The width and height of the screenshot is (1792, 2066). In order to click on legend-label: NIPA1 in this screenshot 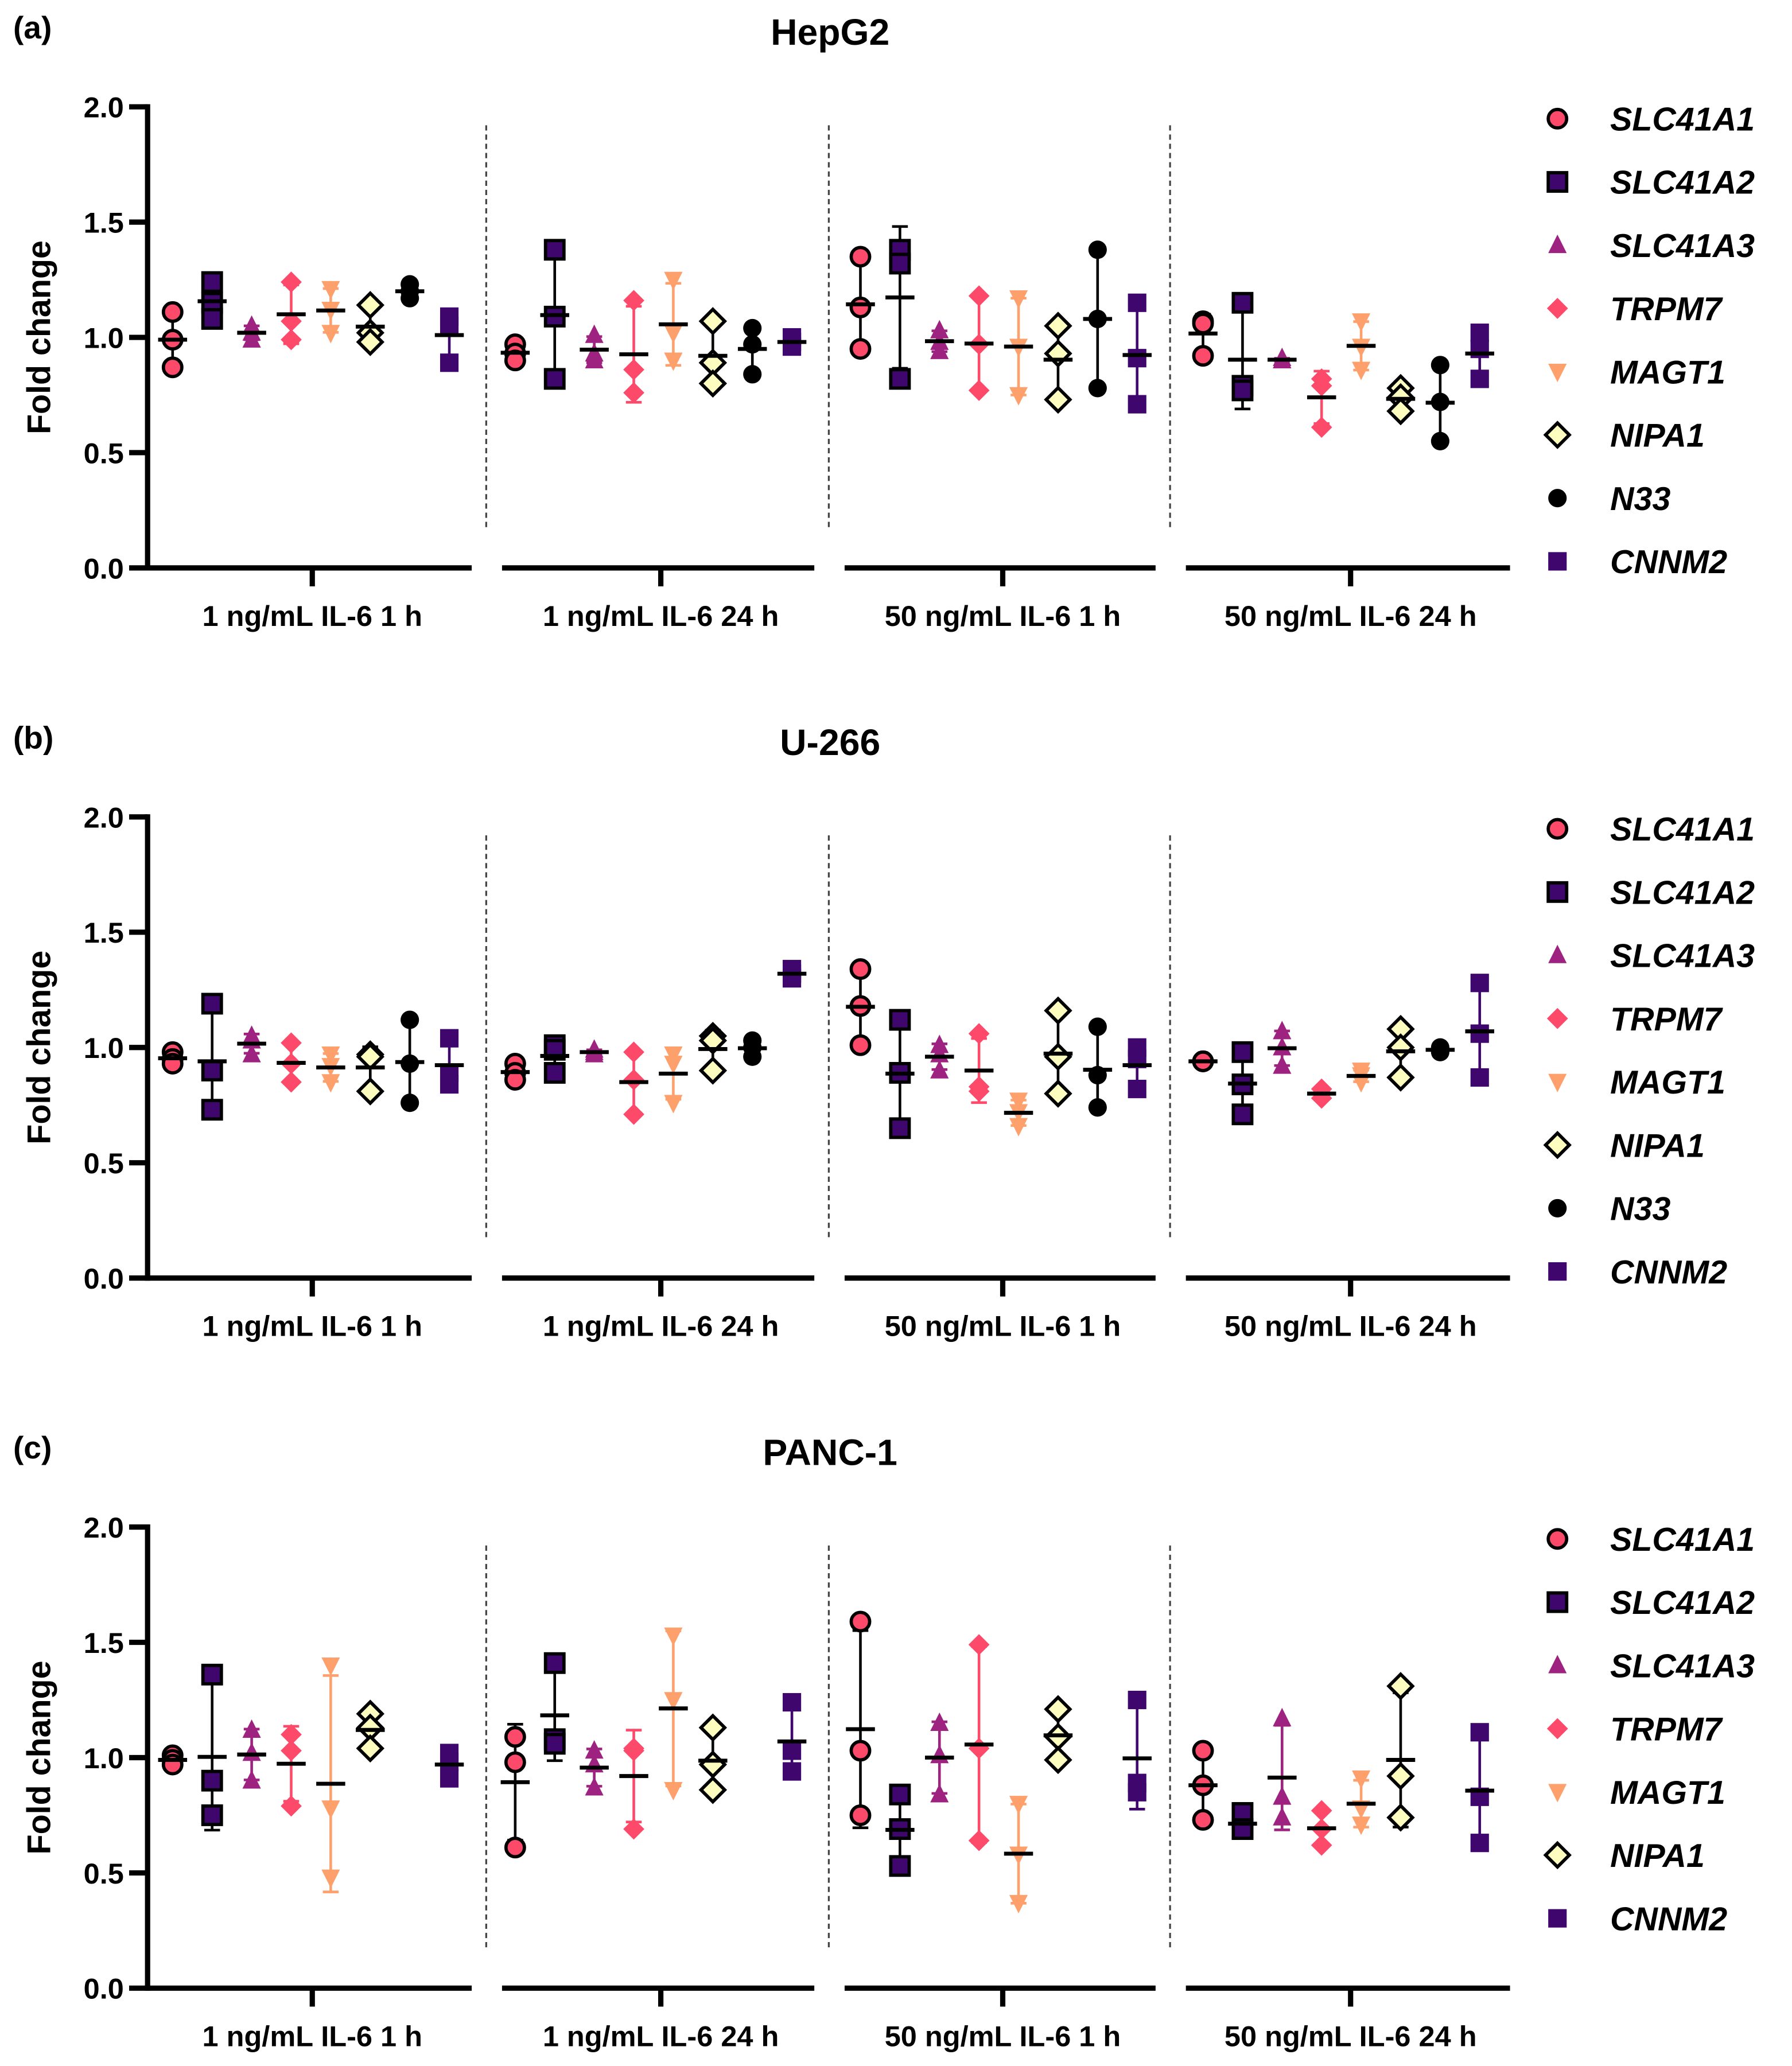, I will do `click(1658, 1145)`.